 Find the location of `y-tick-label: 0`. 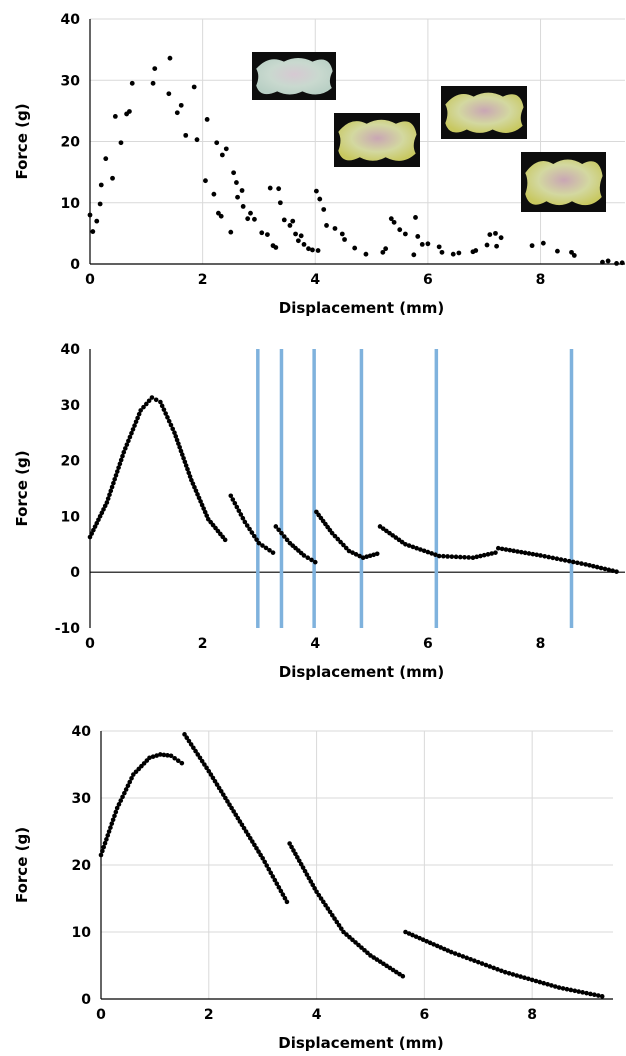

y-tick-label: 0 is located at coordinates (75, 573).